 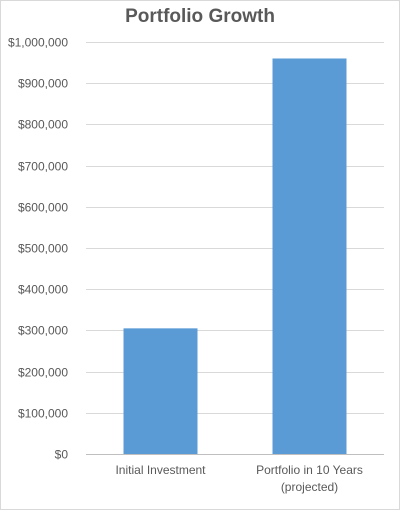 What do you see at coordinates (43, 84) in the screenshot?
I see `y-tick-label: $900,000` at bounding box center [43, 84].